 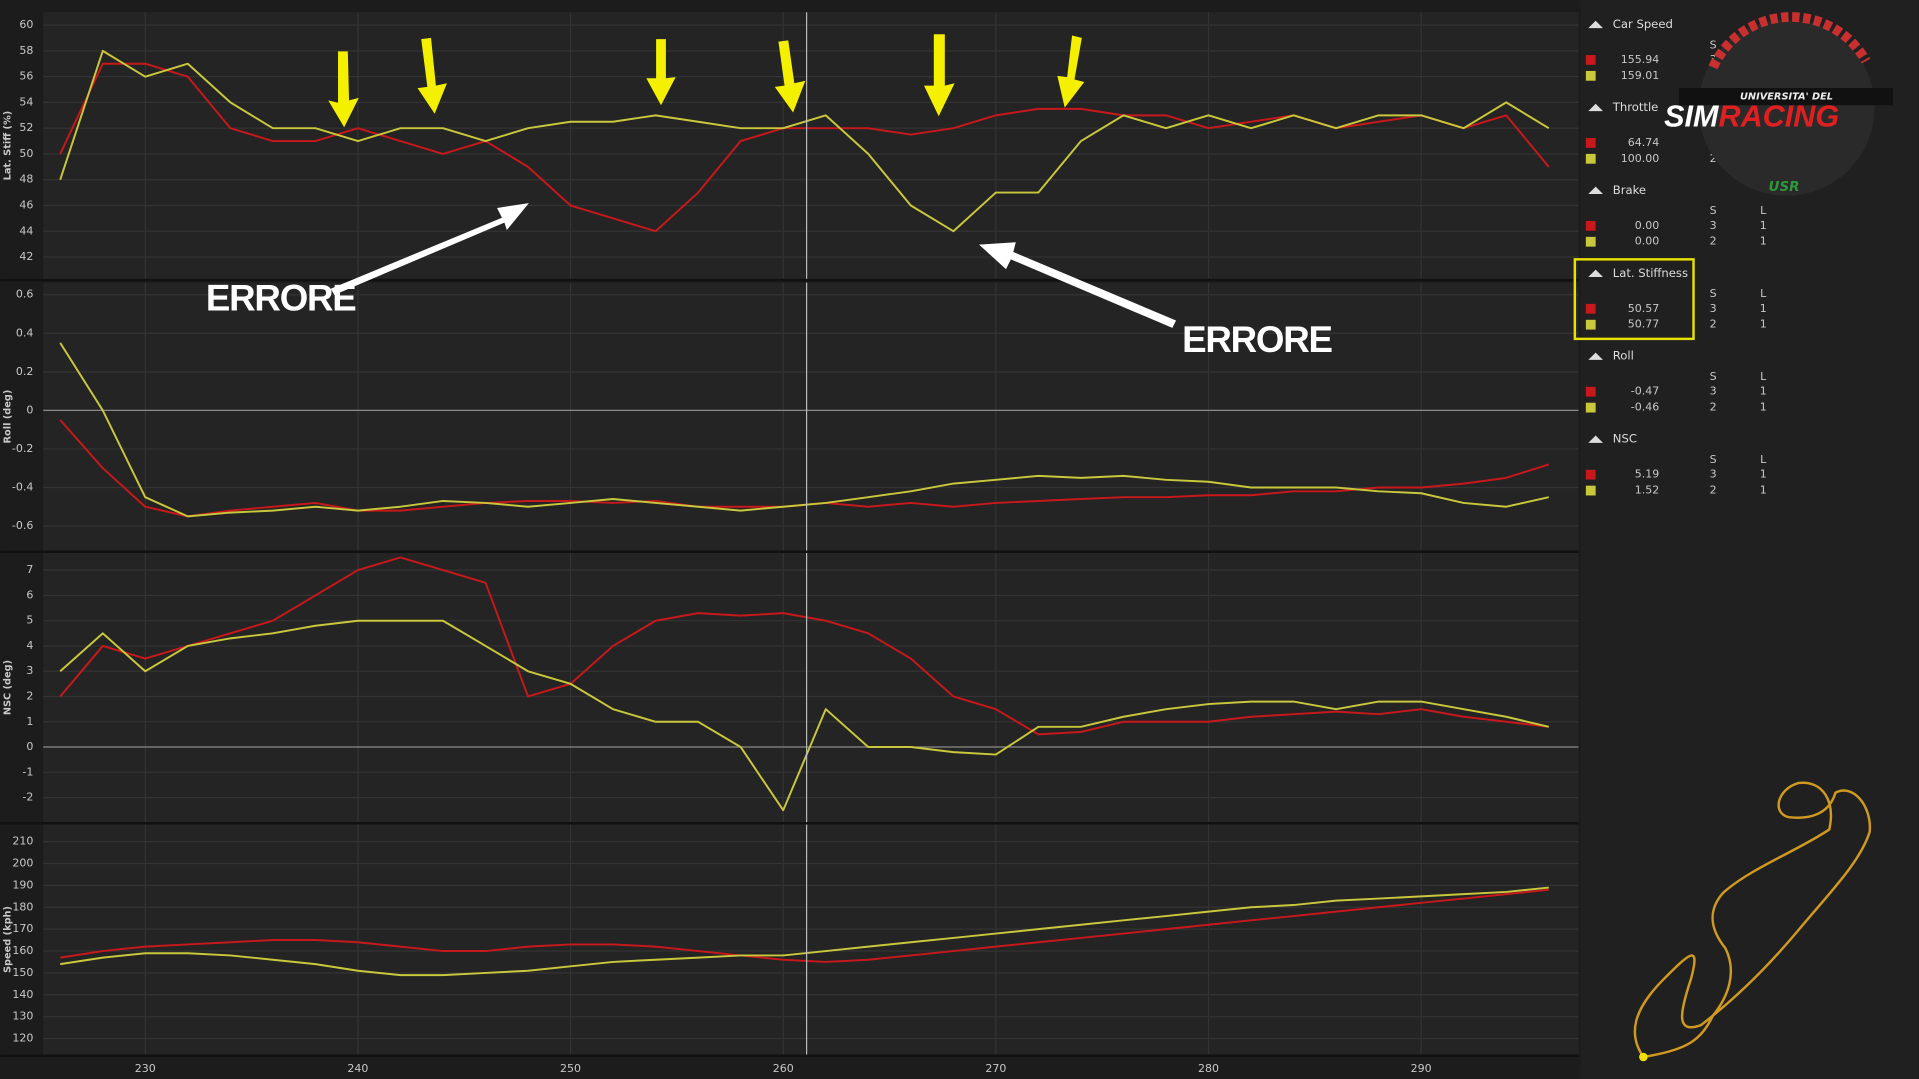 What do you see at coordinates (26, 230) in the screenshot?
I see `y-tick-label: 44` at bounding box center [26, 230].